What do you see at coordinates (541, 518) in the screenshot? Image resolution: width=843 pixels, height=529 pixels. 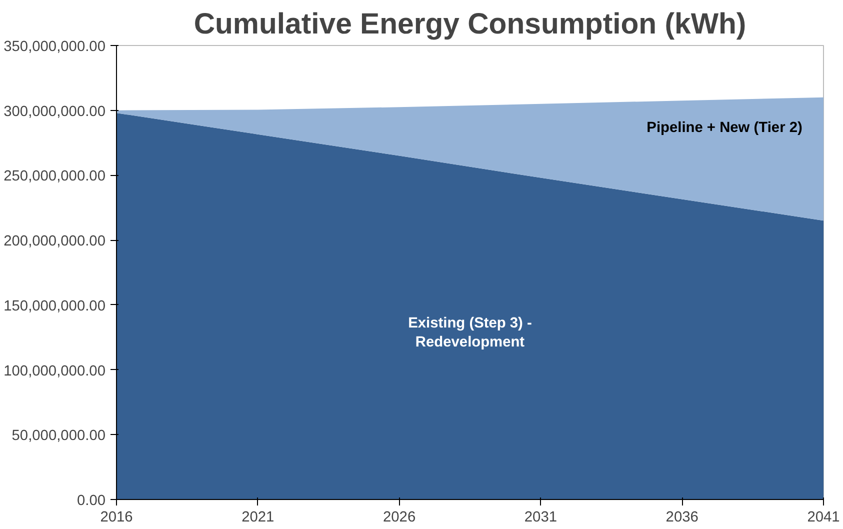 I see `x-tick-label: 2031` at bounding box center [541, 518].